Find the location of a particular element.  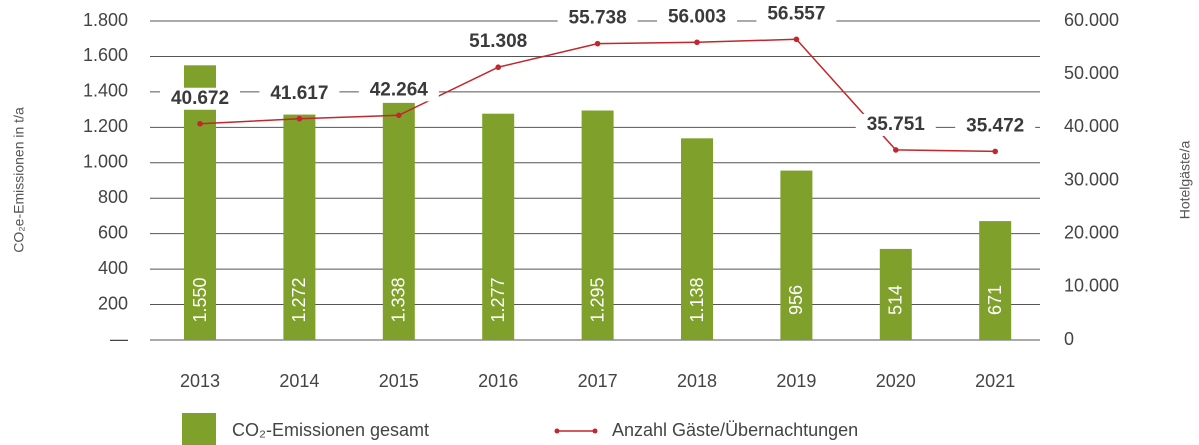

y-axis-label: CO₂e-Emissionen in t/a is located at coordinates (19, 180).